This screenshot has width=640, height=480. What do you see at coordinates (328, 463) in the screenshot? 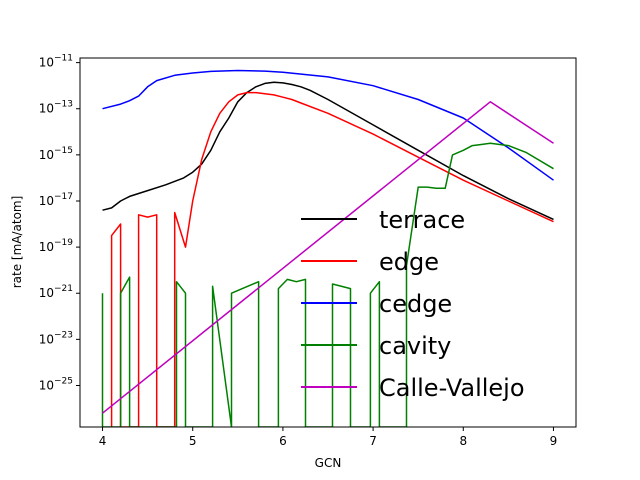
I see `x-axis-label: GCN` at bounding box center [328, 463].